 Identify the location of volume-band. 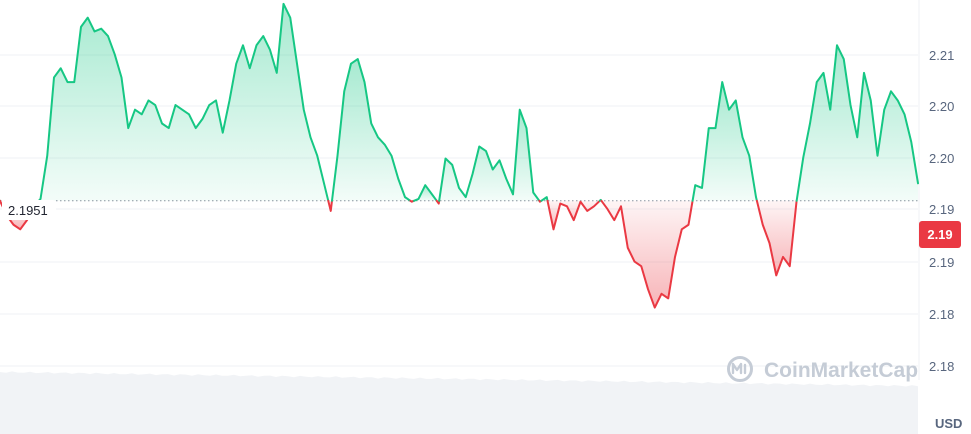
(459, 402).